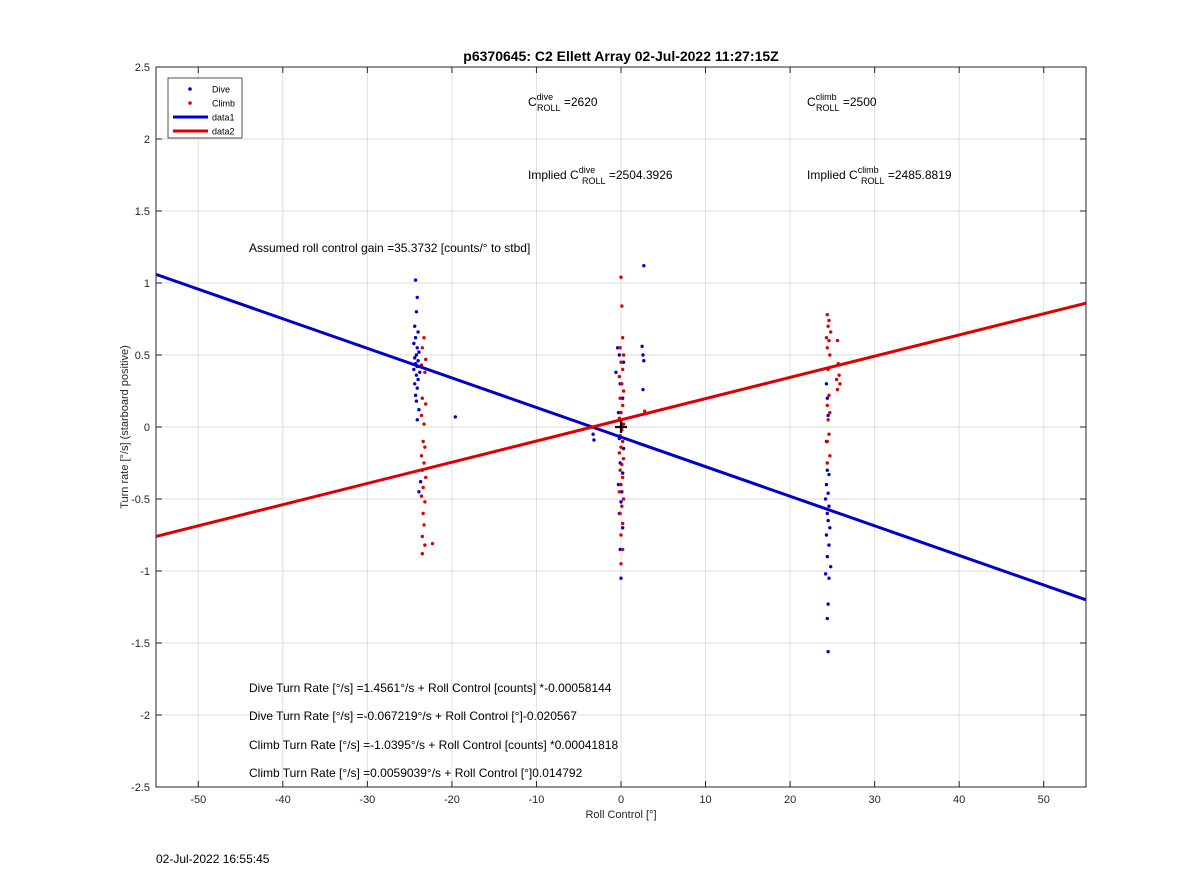  Describe the element at coordinates (790, 800) in the screenshot. I see `x-tick-label: 20` at that location.